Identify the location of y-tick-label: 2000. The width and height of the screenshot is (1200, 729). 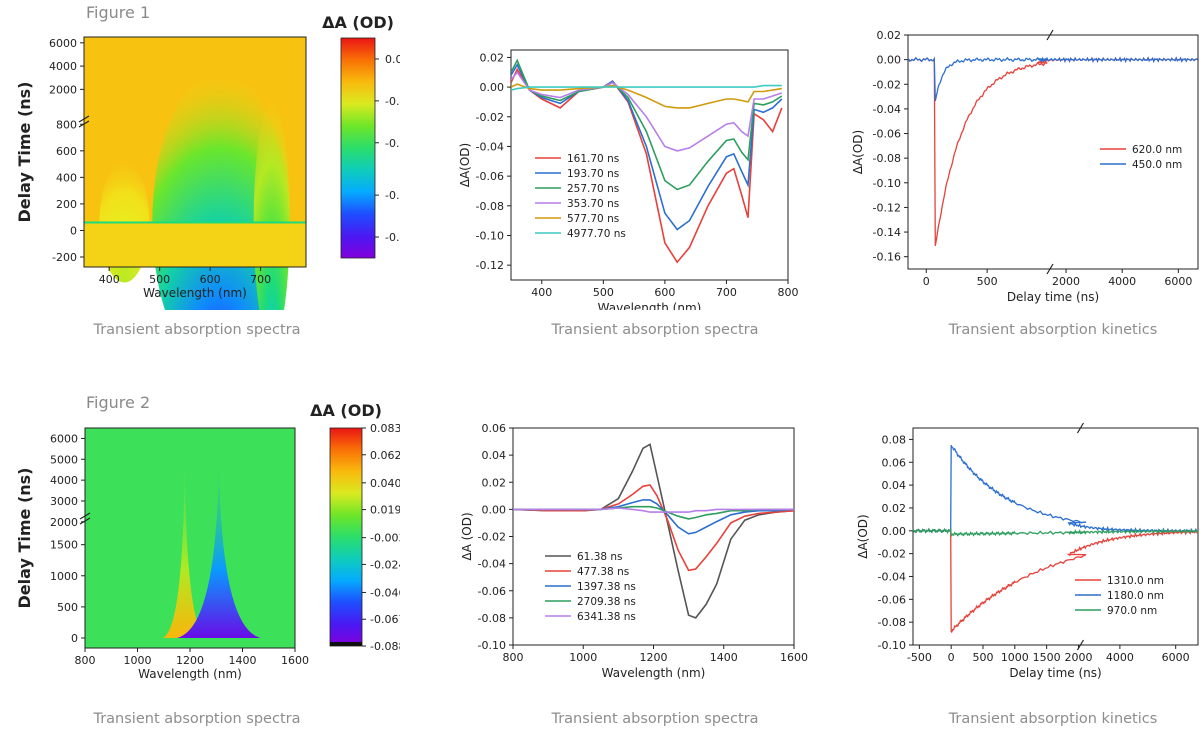
(64, 522).